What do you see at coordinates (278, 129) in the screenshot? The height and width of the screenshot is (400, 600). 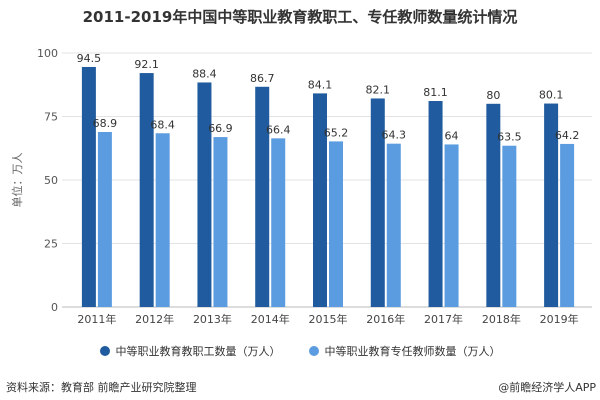 I see `data-label: 66.4` at bounding box center [278, 129].